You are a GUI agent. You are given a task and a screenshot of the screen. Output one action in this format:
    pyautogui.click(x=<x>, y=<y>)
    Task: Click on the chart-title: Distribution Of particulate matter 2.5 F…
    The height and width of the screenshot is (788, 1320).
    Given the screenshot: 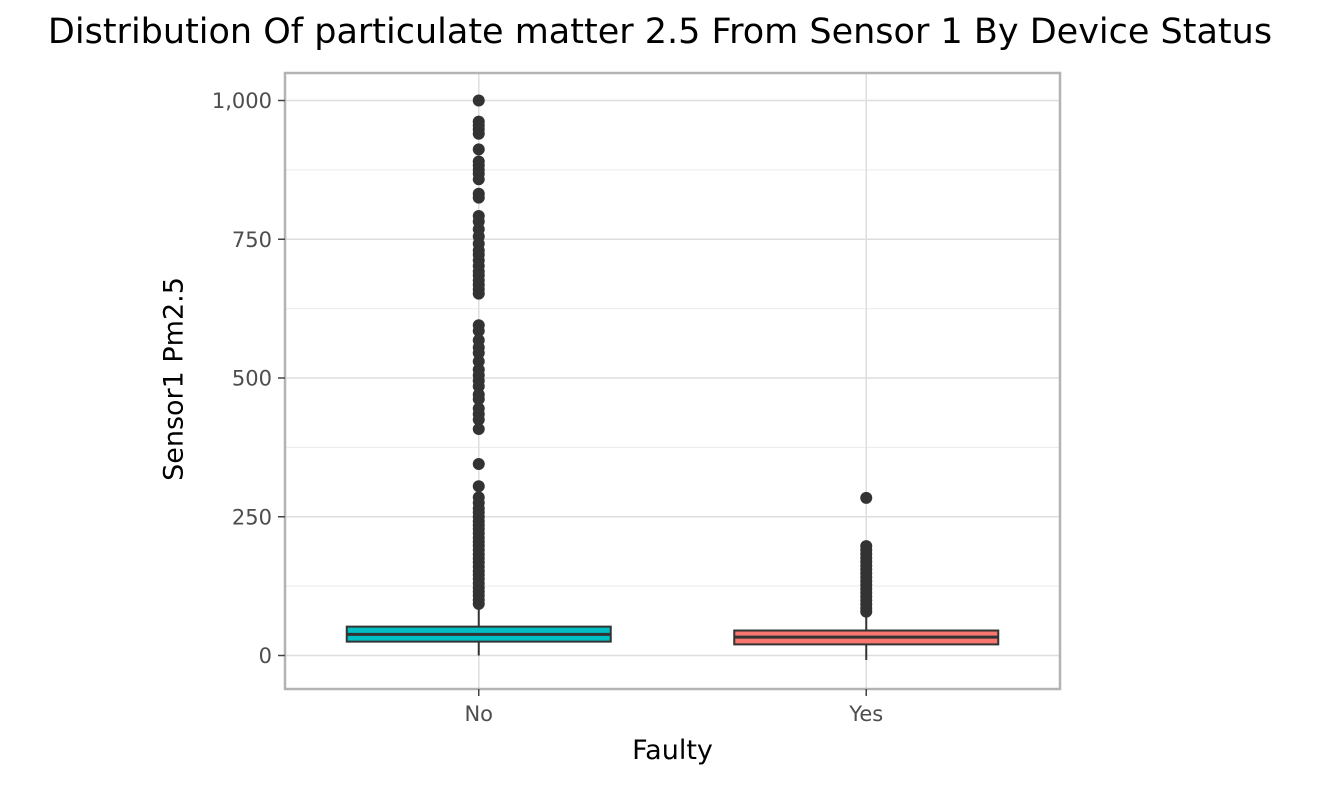 What is the action you would take?
    pyautogui.click(x=660, y=32)
    